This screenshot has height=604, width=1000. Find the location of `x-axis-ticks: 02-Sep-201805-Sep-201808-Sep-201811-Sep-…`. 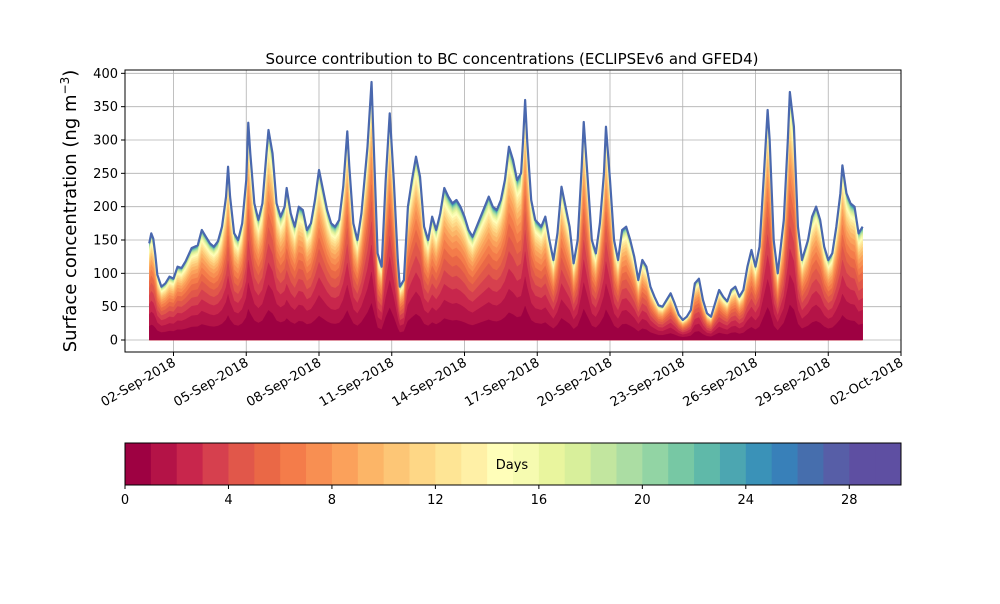

x-axis-ticks: 02-Sep-201805-Sep-201808-Sep-201811-Sep-… is located at coordinates (502, 381).